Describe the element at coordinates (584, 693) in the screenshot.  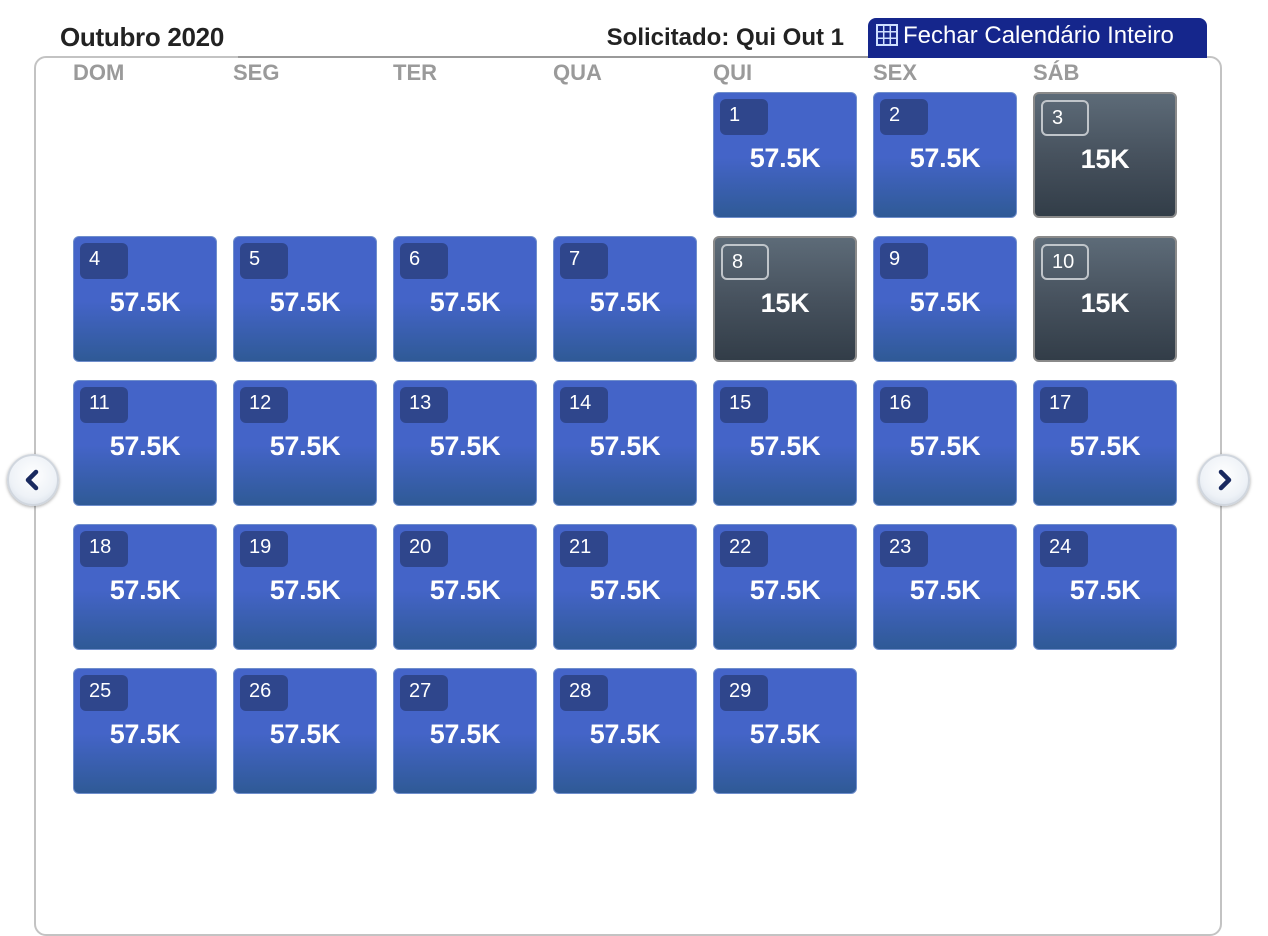
I see `day-number: 28` at that location.